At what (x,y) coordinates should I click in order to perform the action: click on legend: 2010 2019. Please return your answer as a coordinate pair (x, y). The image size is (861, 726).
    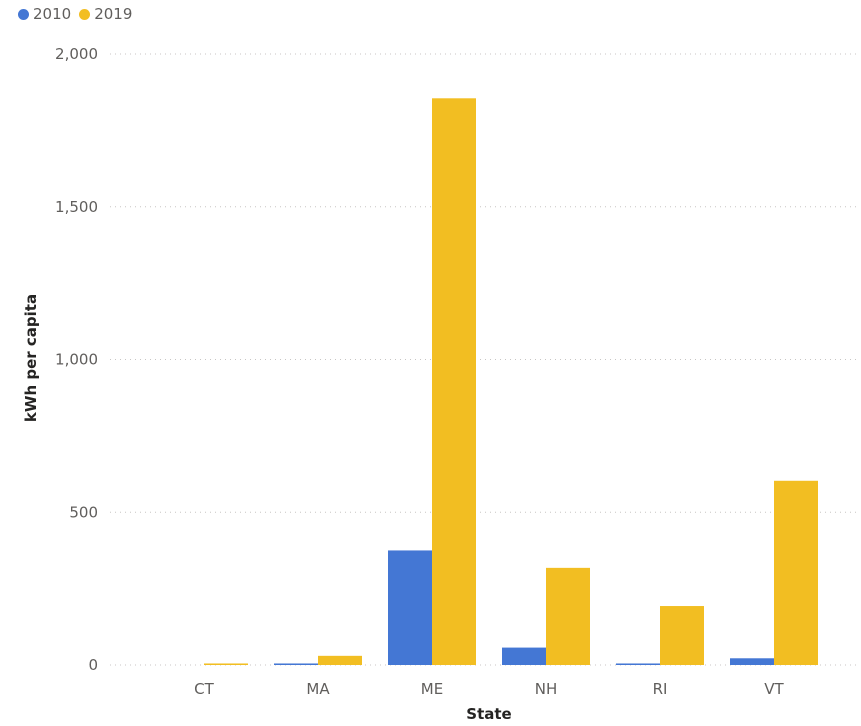
    Looking at the image, I should click on (79, 14).